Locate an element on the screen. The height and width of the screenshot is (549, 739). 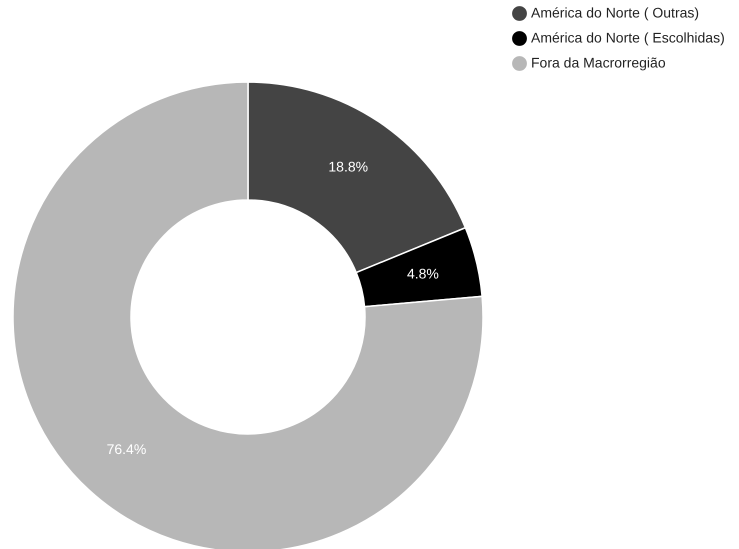
legend-label: Fora da Macrorregião is located at coordinates (598, 62).